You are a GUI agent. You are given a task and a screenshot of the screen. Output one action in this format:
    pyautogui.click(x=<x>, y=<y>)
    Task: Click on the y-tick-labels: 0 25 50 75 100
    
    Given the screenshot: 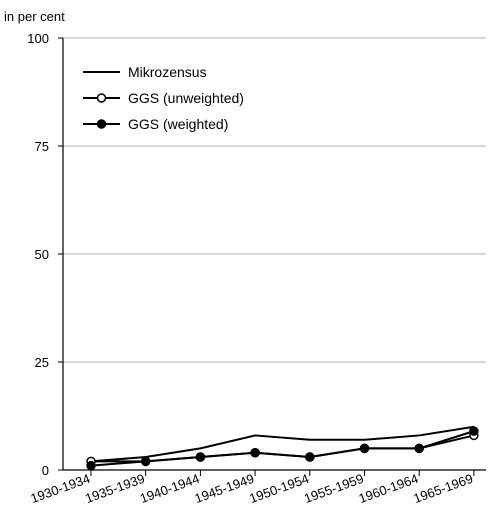 What is the action you would take?
    pyautogui.click(x=38, y=254)
    